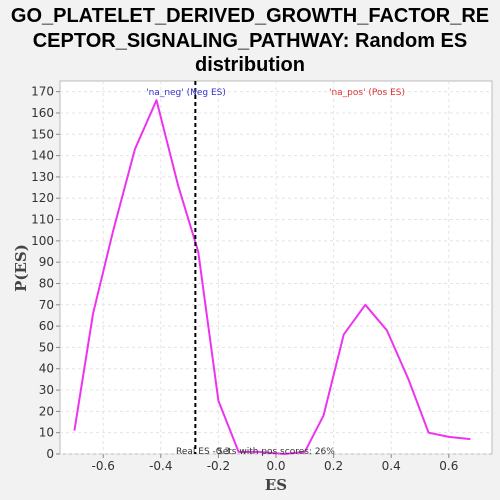 This screenshot has width=500, height=500. What do you see at coordinates (102, 466) in the screenshot?
I see `x-tick-label: -0.6` at bounding box center [102, 466].